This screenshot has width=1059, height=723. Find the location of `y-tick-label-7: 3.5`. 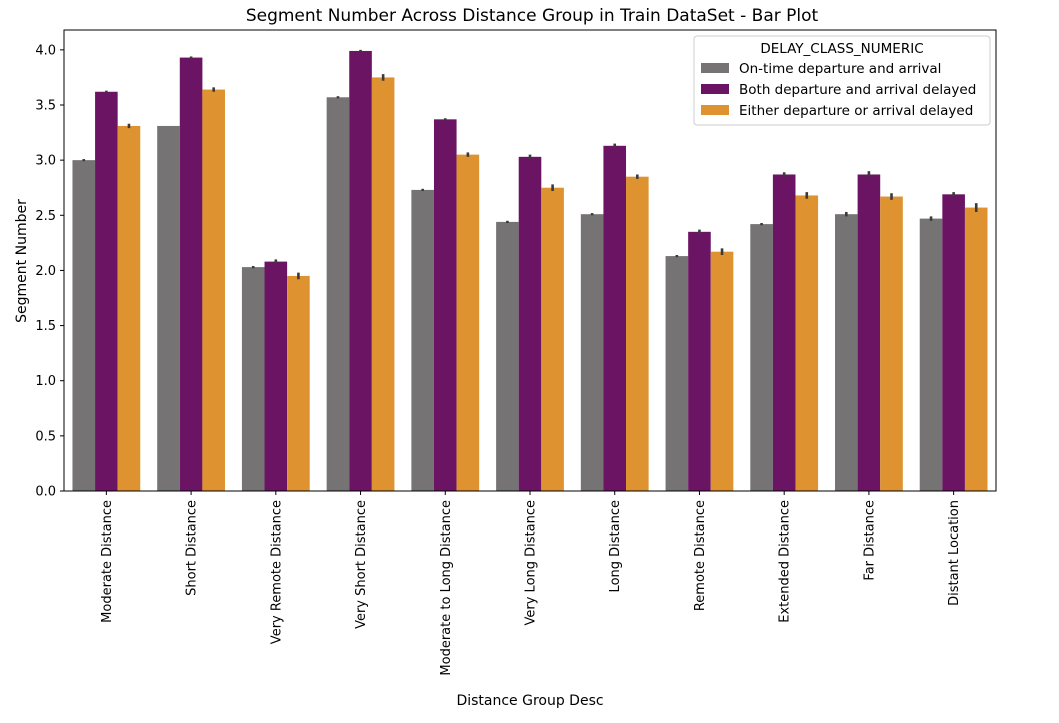

y-tick-label-7: 3.5 is located at coordinates (45, 105).